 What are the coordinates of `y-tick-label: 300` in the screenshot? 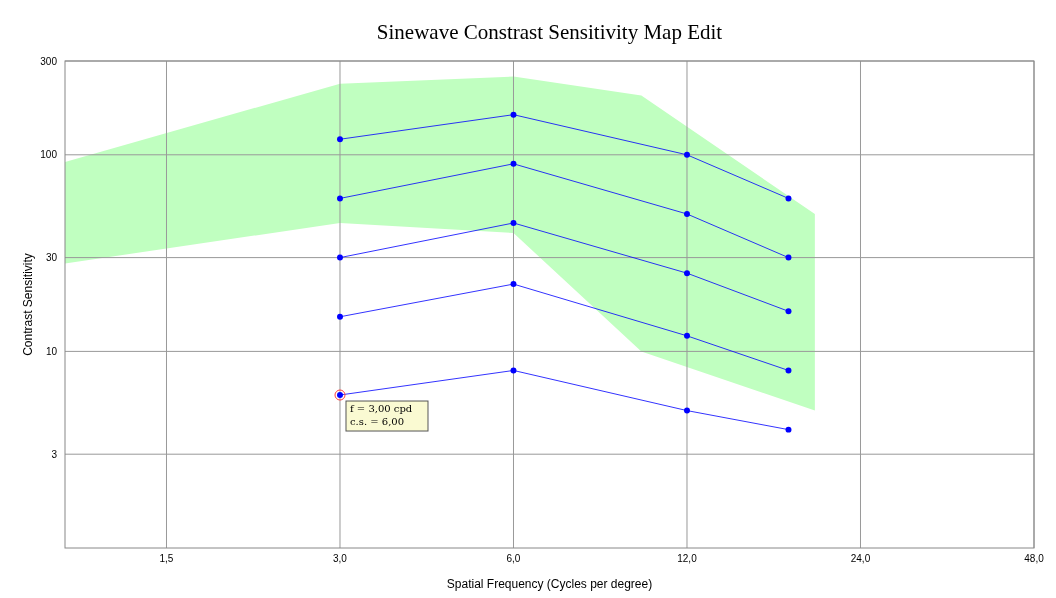 It's located at (49, 61).